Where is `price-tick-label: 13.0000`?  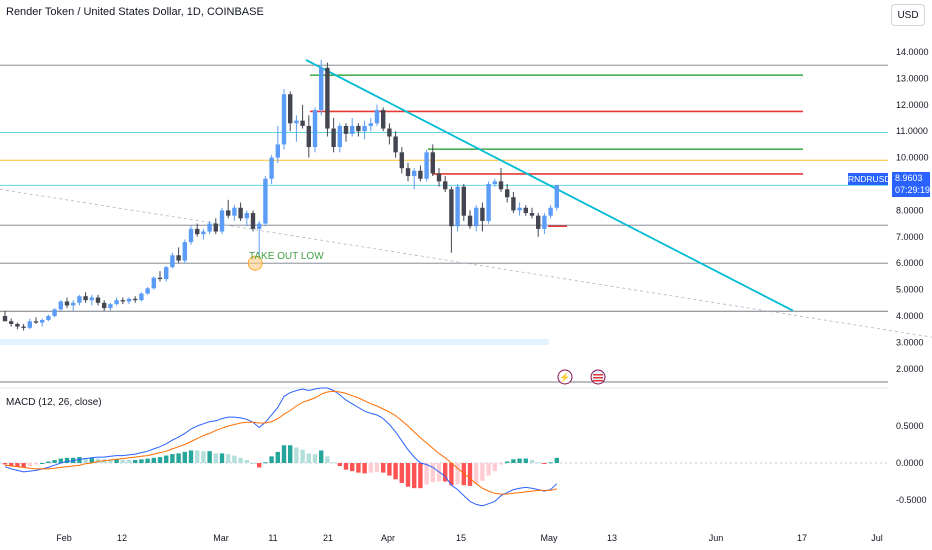
price-tick-label: 13.0000 is located at coordinates (912, 78).